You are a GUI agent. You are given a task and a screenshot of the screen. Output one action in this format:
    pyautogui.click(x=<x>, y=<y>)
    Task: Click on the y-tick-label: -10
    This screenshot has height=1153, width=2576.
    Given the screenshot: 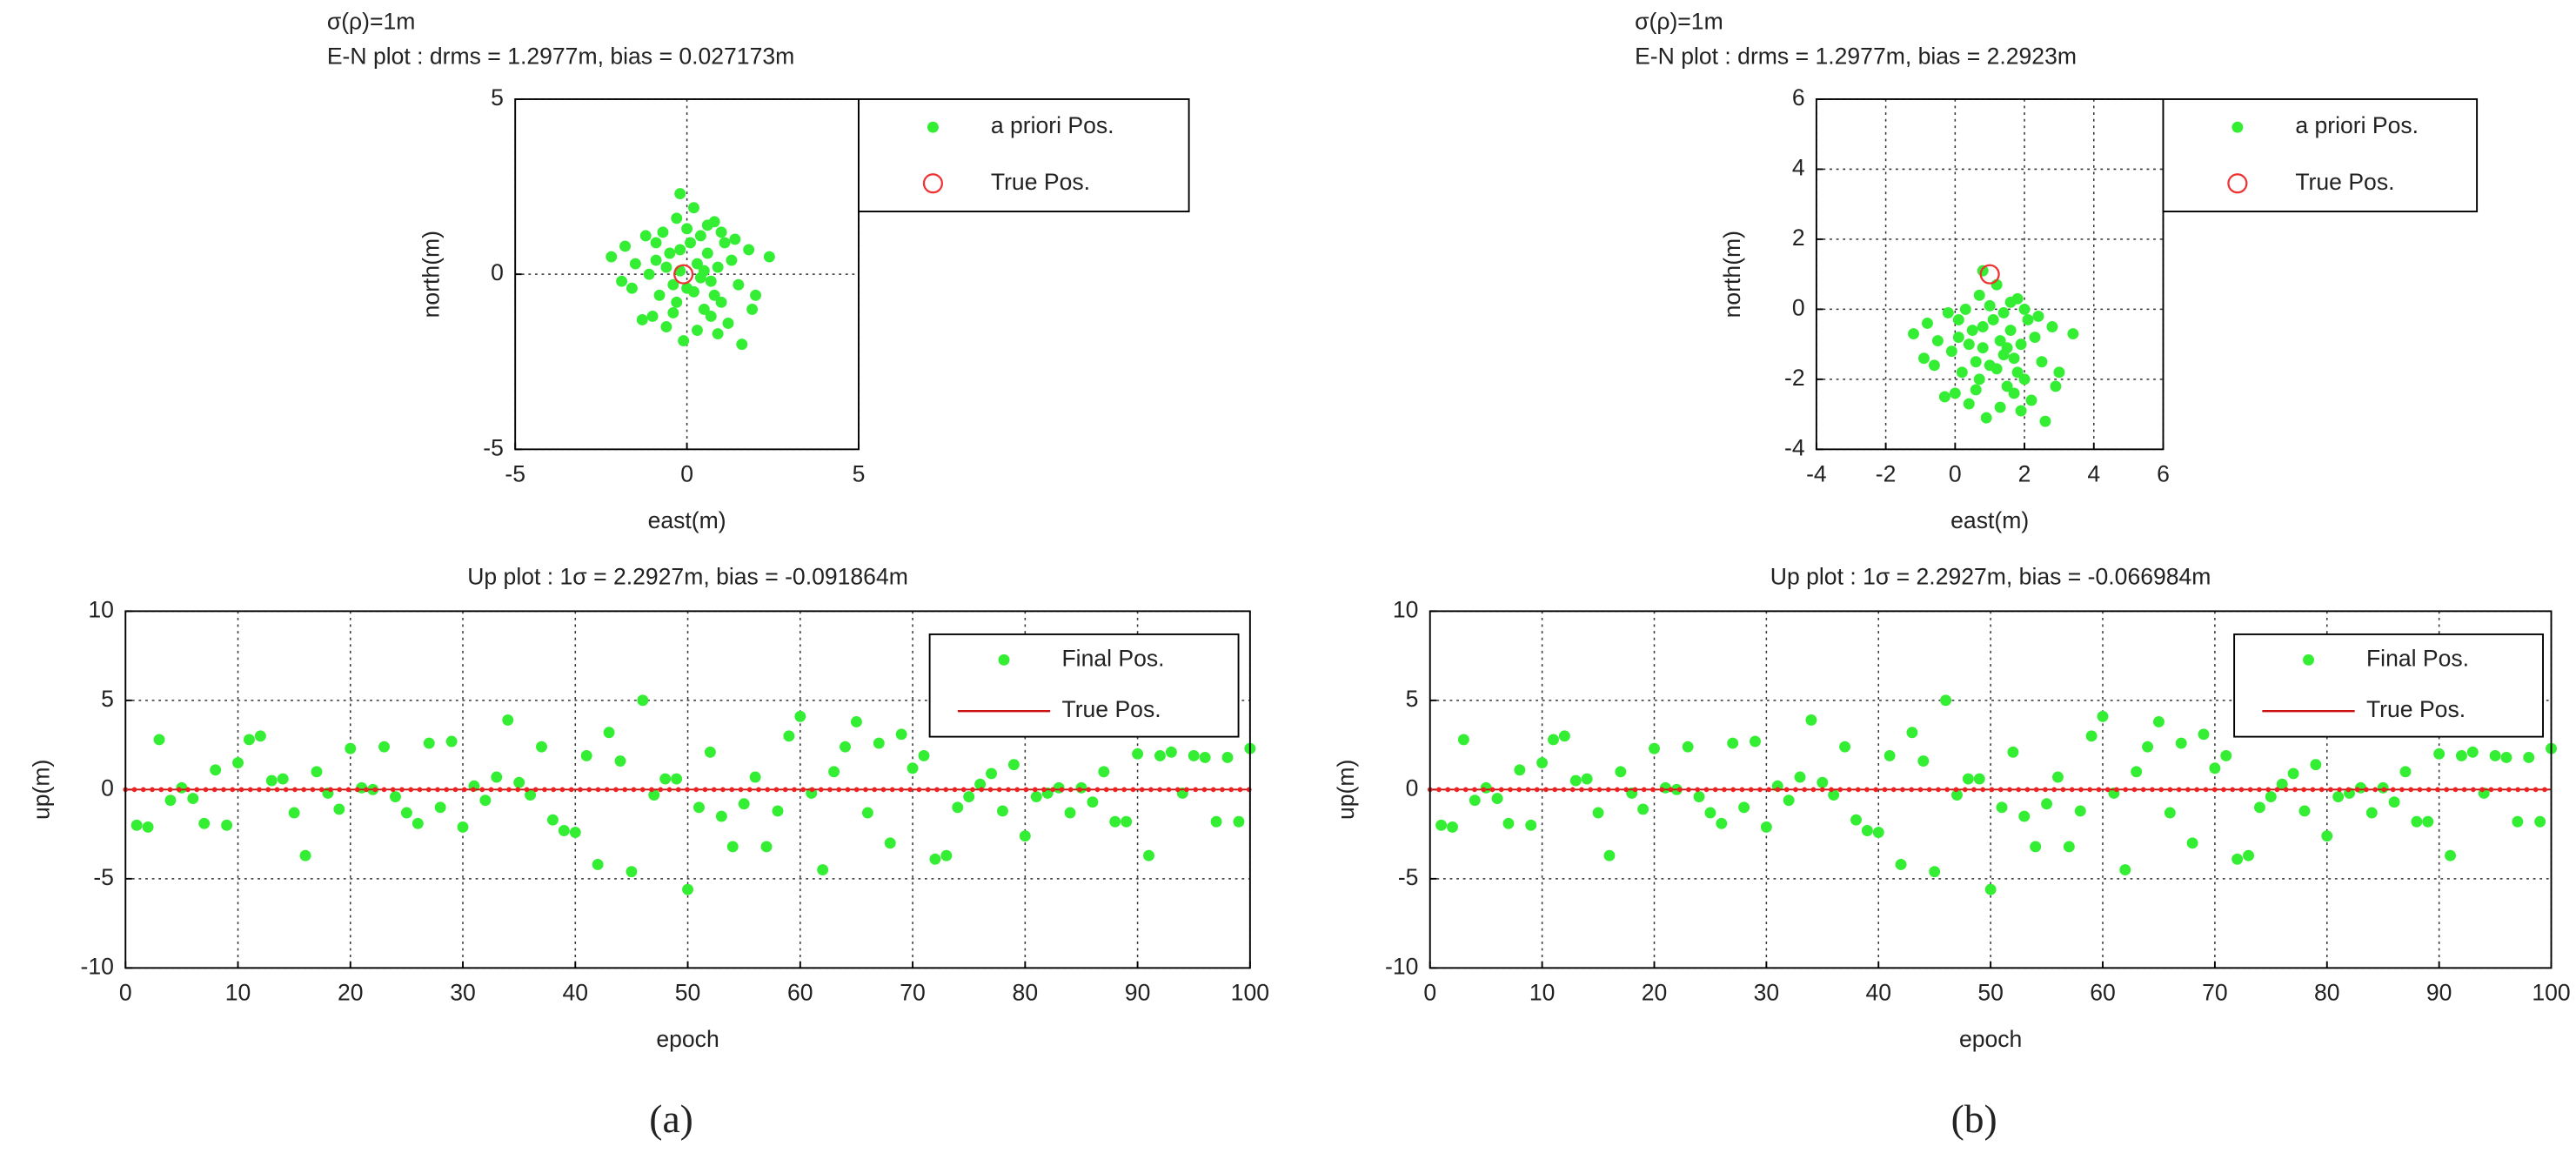 What is the action you would take?
    pyautogui.click(x=97, y=966)
    